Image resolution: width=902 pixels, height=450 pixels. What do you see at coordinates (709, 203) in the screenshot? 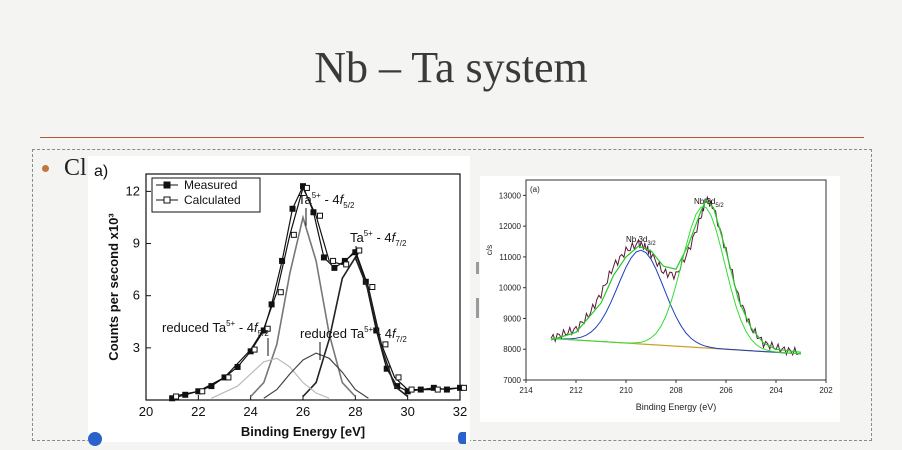
I see `annotation-nb-3d5-2: Nb 3d5/2` at bounding box center [709, 203].